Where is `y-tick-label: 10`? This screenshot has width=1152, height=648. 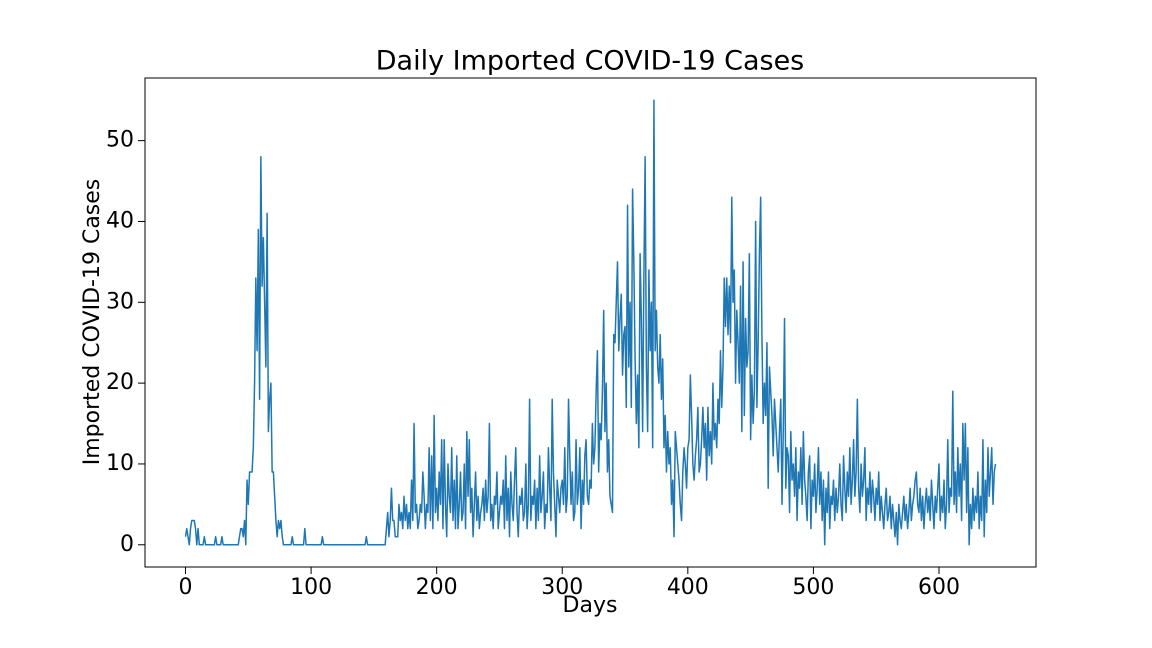 y-tick-label: 10 is located at coordinates (120, 463).